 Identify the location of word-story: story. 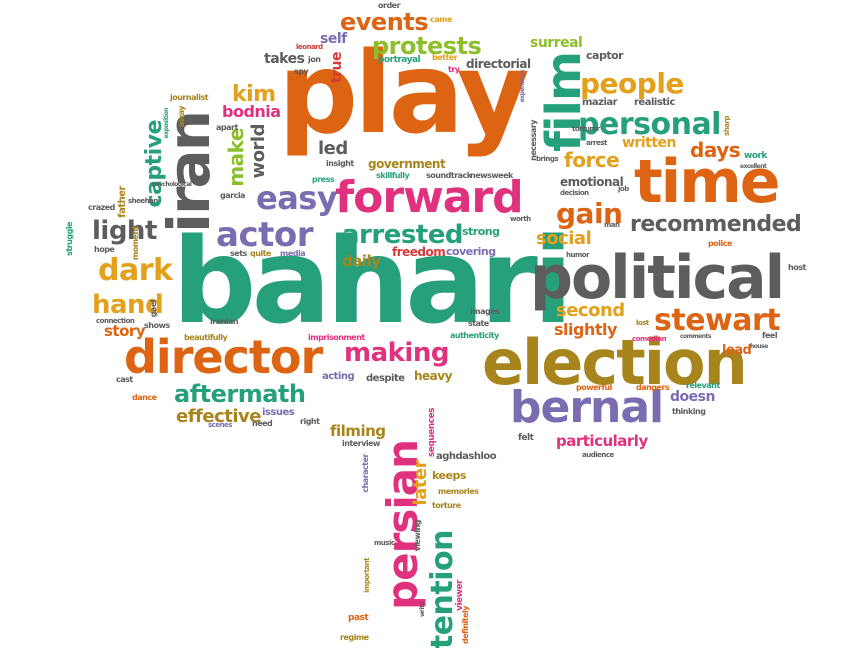
(125, 331).